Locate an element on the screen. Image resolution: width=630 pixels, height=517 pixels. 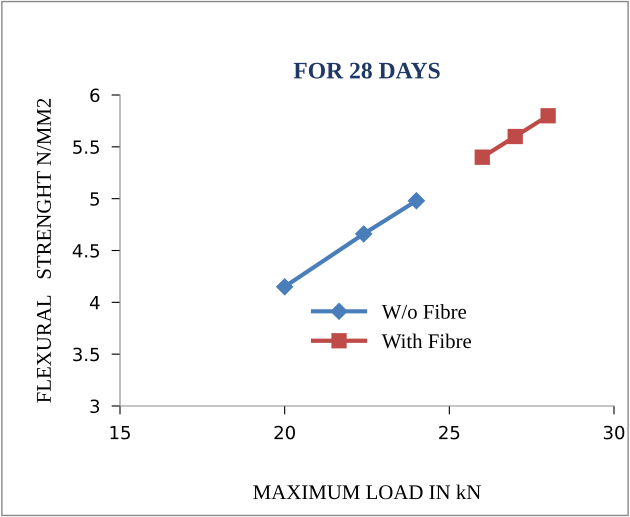
y-tick-label: 4.5 is located at coordinates (85, 251).